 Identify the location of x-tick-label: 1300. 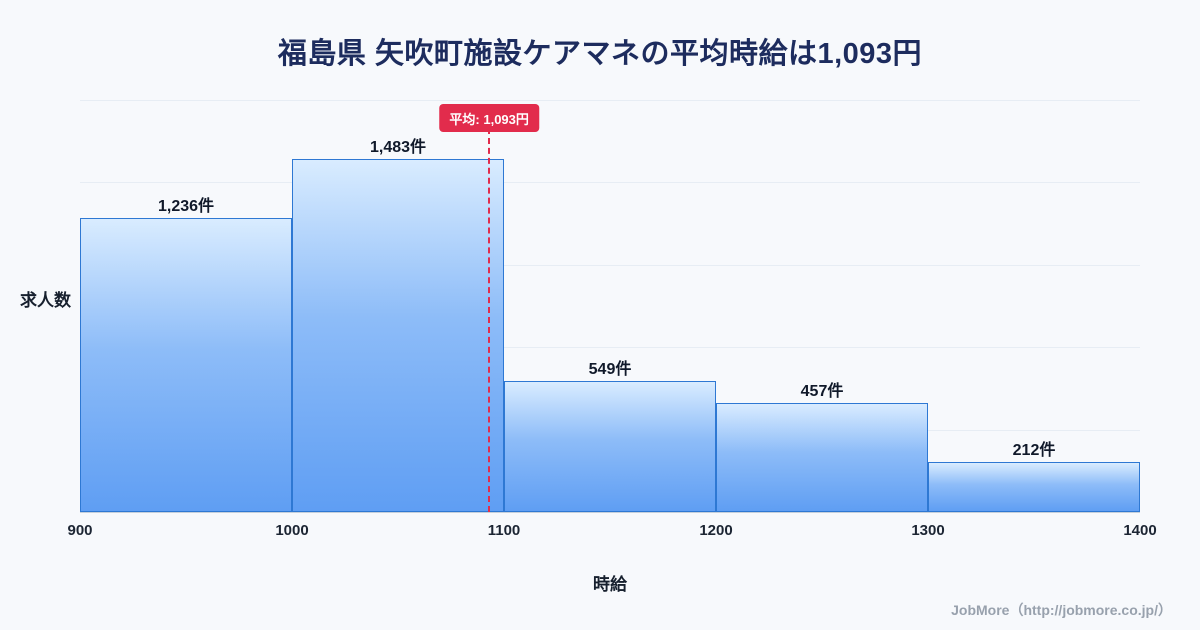
(928, 530).